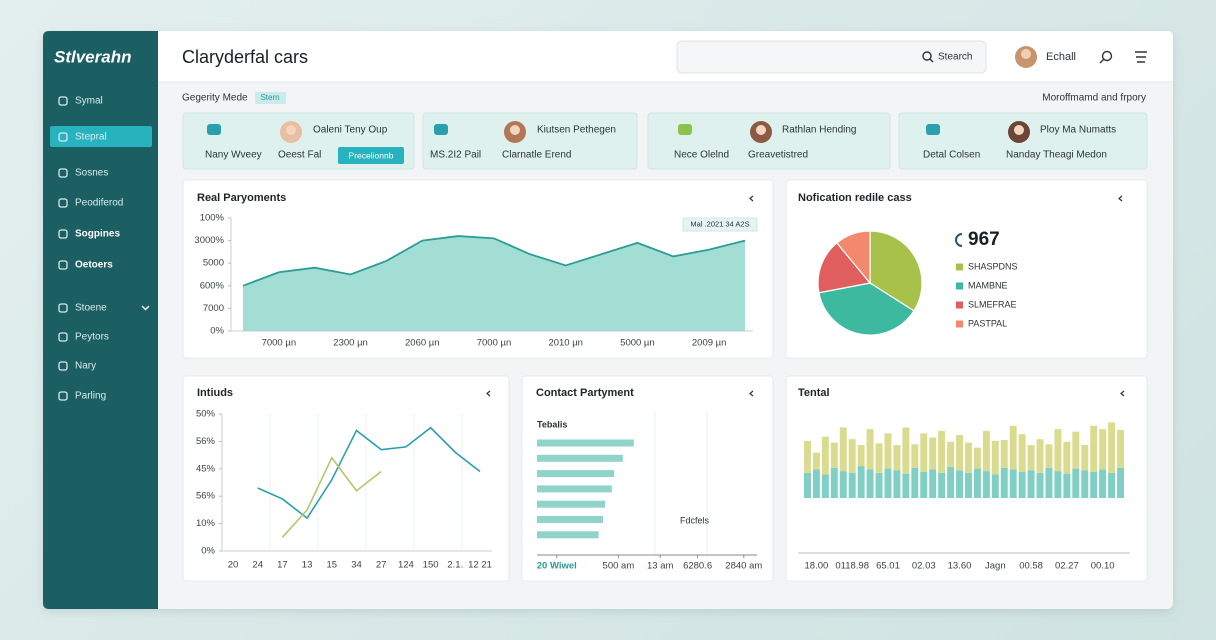 The height and width of the screenshot is (640, 1216). Describe the element at coordinates (257, 565) in the screenshot. I see `x-tick-label: 24` at that location.